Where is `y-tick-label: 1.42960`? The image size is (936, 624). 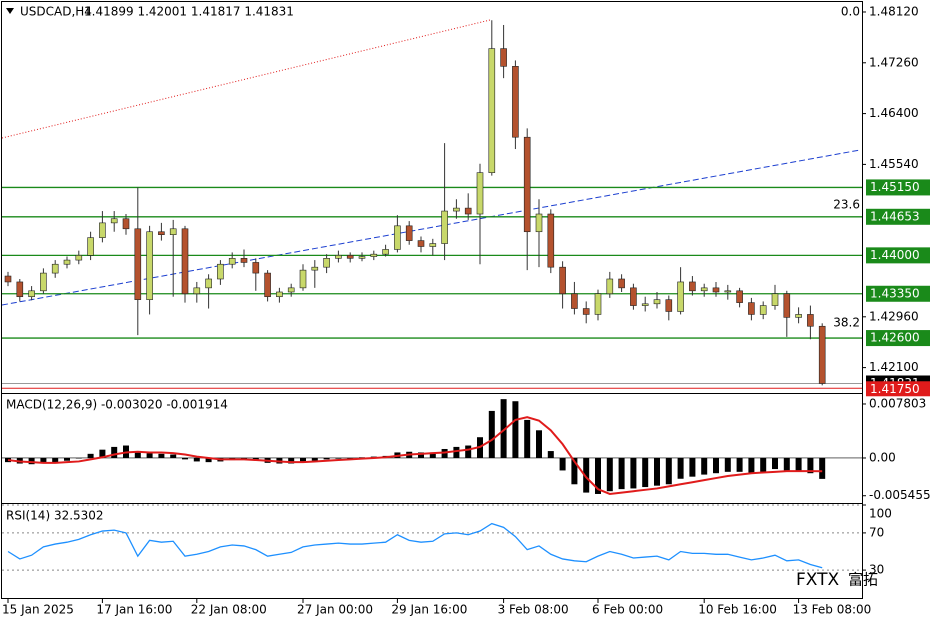 y-tick-label: 1.42960 is located at coordinates (894, 316).